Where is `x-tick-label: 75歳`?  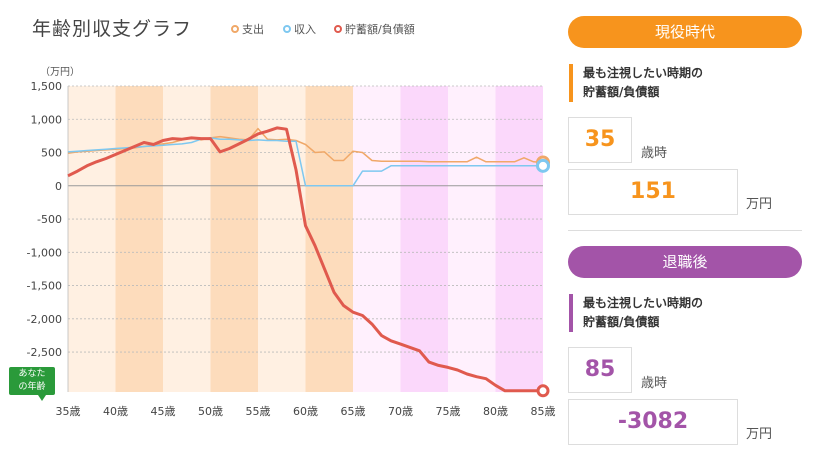 x-tick-label: 75歳 is located at coordinates (448, 411).